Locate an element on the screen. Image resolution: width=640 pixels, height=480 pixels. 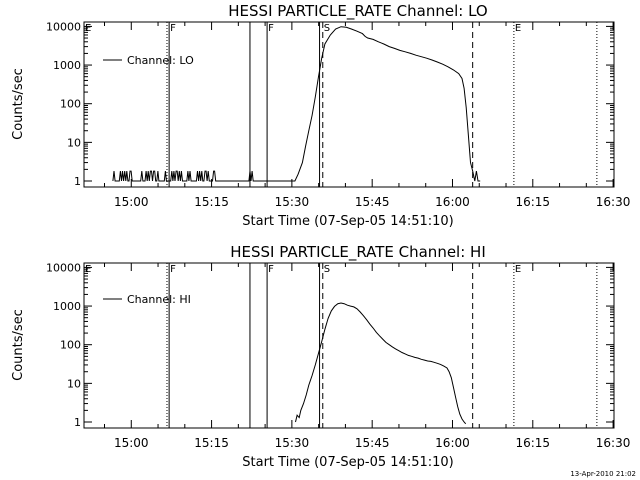
panel-hi-marker-label-8: E is located at coordinates (518, 269).